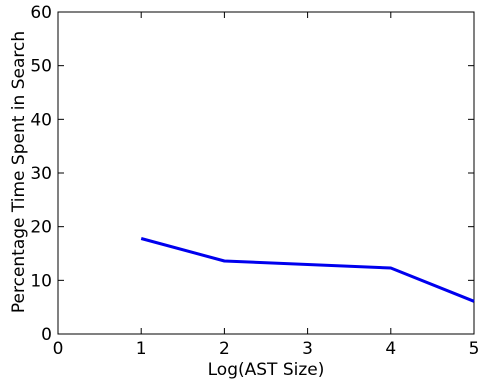  What do you see at coordinates (19, 172) in the screenshot?
I see `y-axis-title: Percentage Time Spent in Search` at bounding box center [19, 172].